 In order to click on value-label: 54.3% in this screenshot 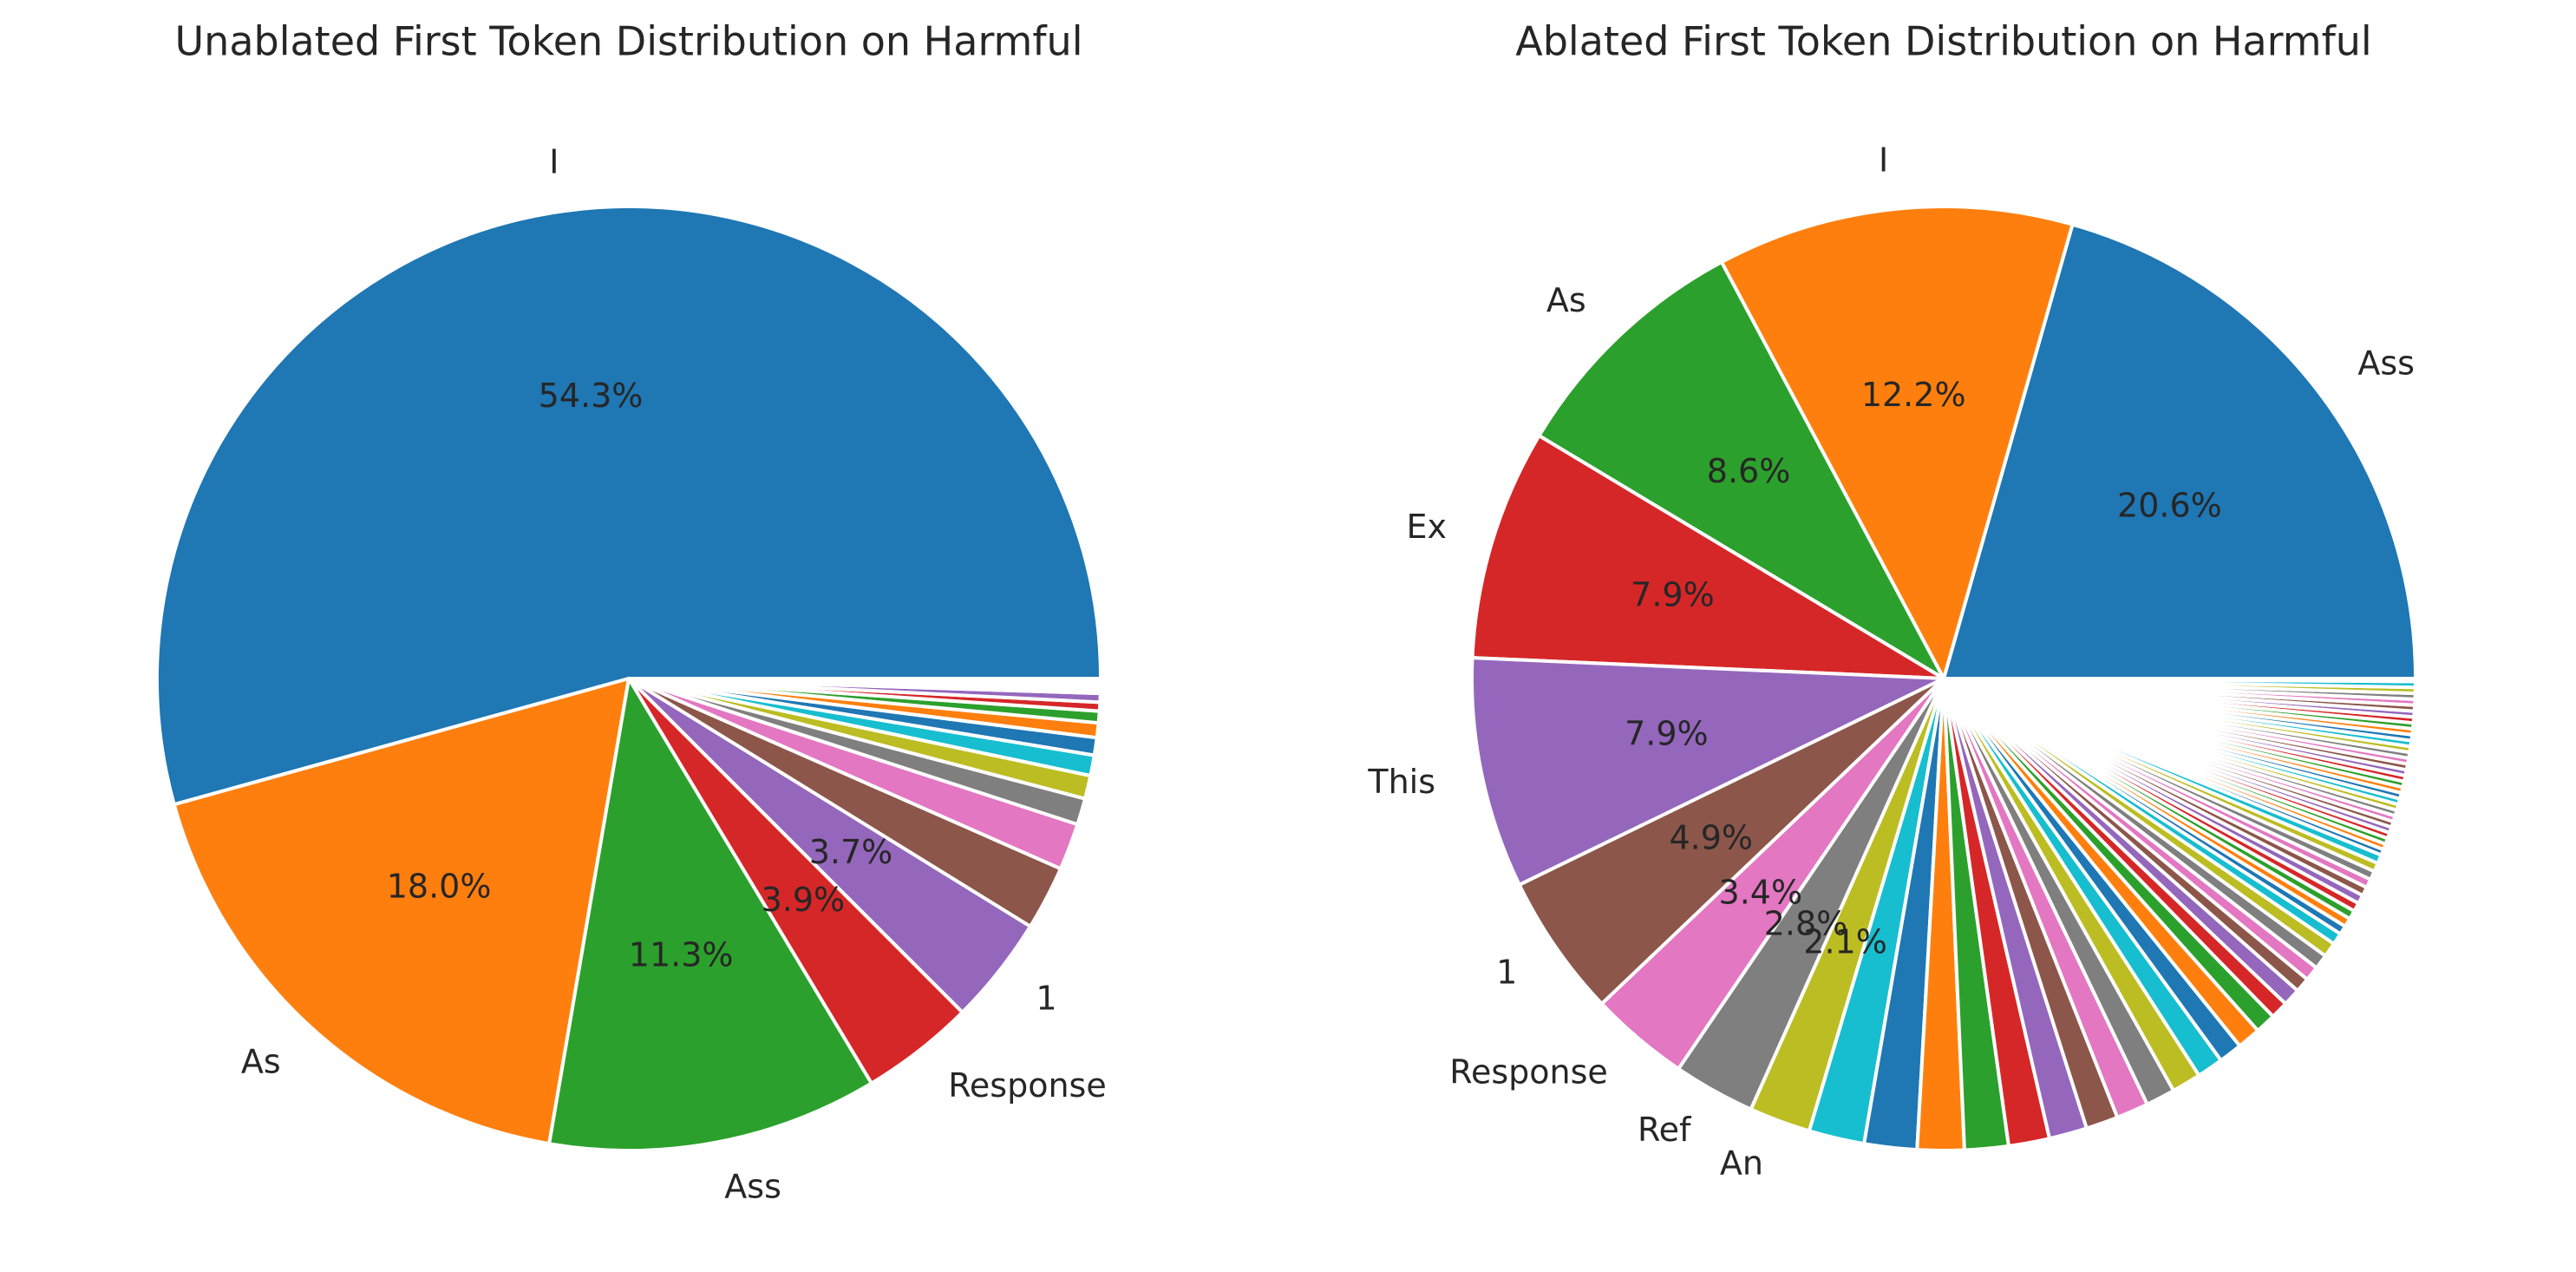, I will do `click(591, 396)`.